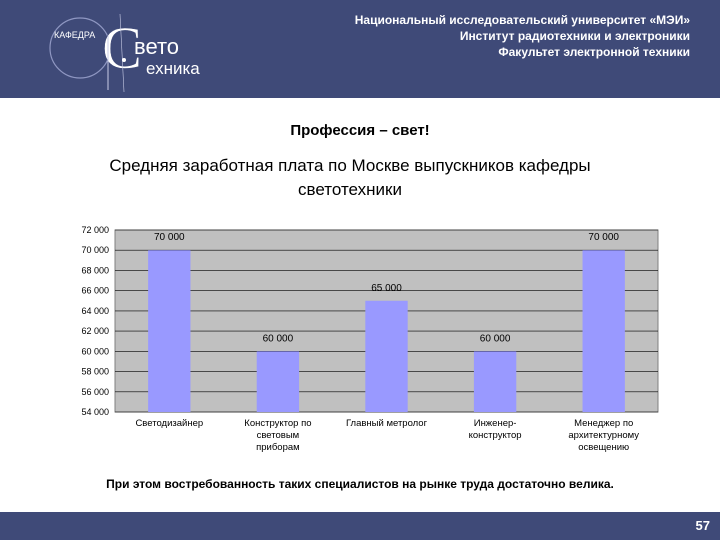  What do you see at coordinates (594, 52) in the screenshot?
I see `faculty-line: Факультет электронной техники` at bounding box center [594, 52].